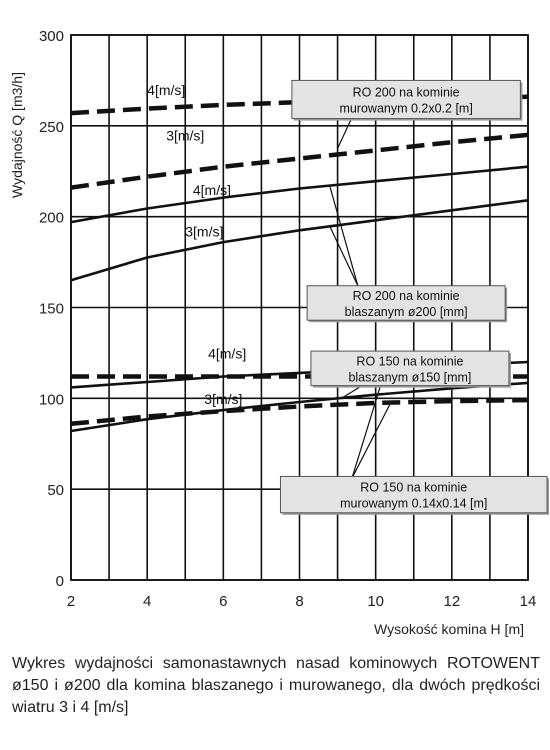  I want to click on y-axis-label: Wydajność Q [m3/h], so click(17, 135).